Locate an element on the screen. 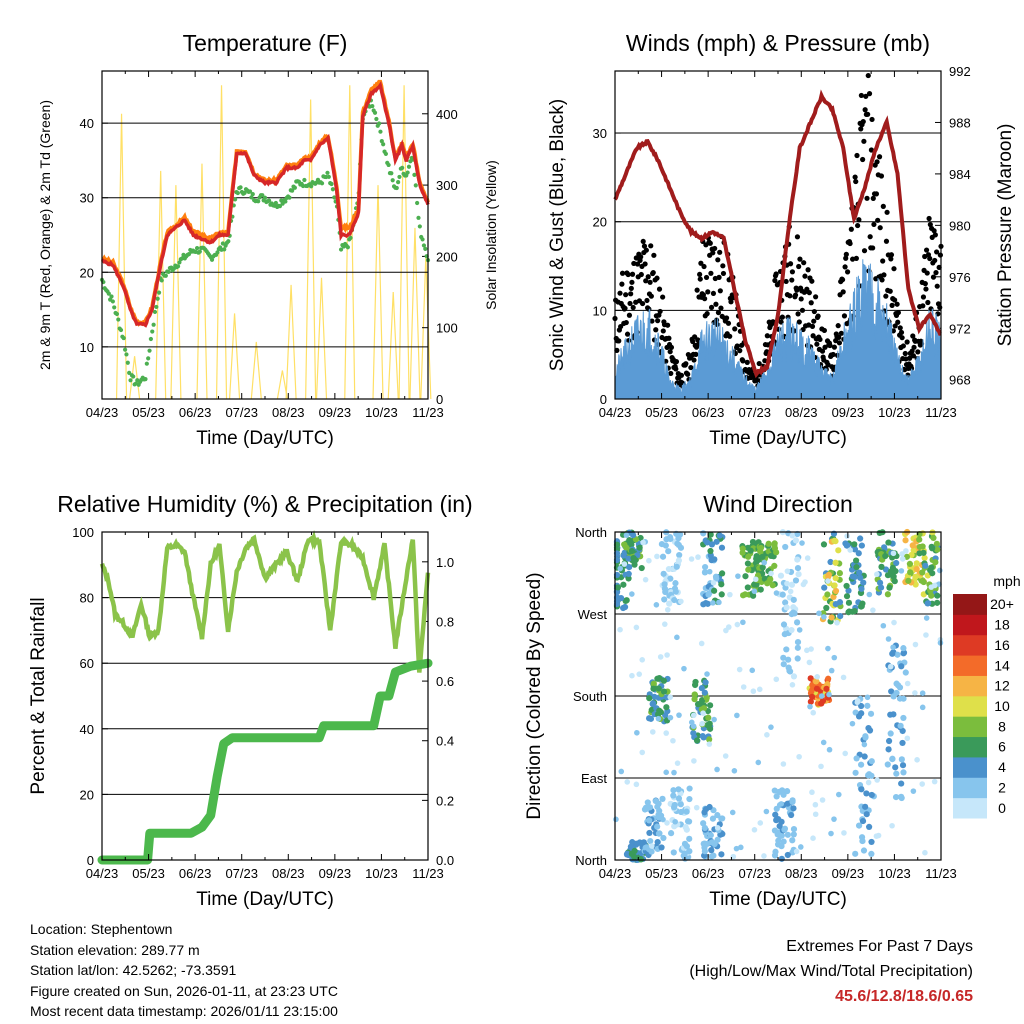 This screenshot has height=1024, width=1024. location-text: Location: Stephentown is located at coordinates (101, 929).